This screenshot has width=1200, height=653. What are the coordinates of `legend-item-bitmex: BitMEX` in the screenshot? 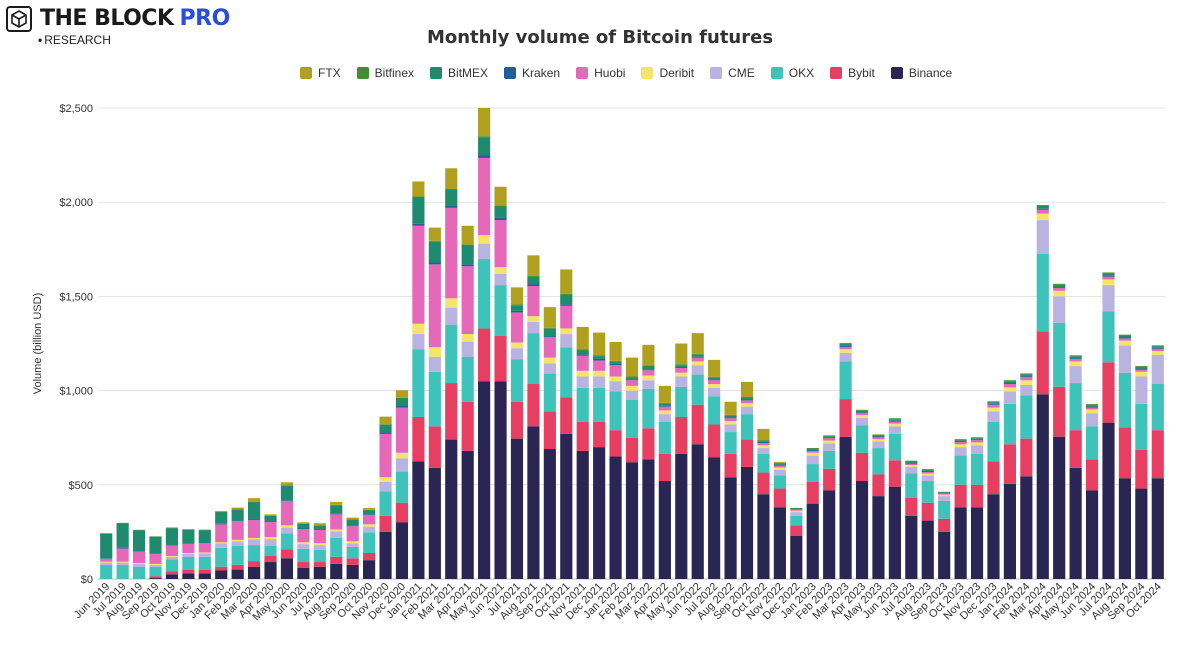 It's located at (459, 73).